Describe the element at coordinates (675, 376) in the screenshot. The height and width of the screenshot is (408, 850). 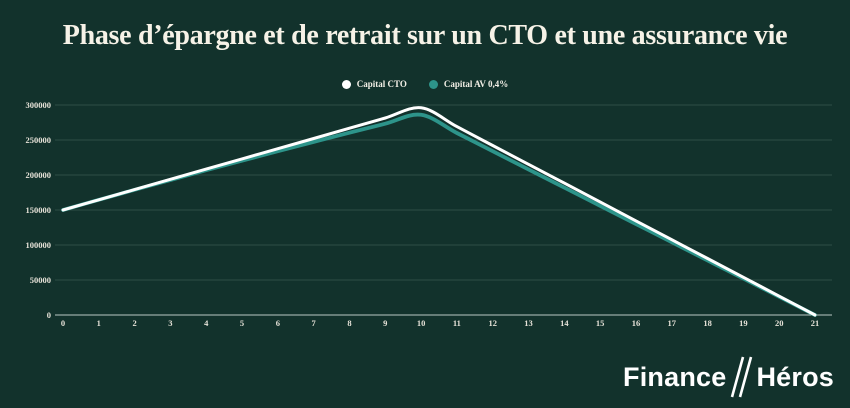
I see `brand-logo-part1: Finance` at that location.